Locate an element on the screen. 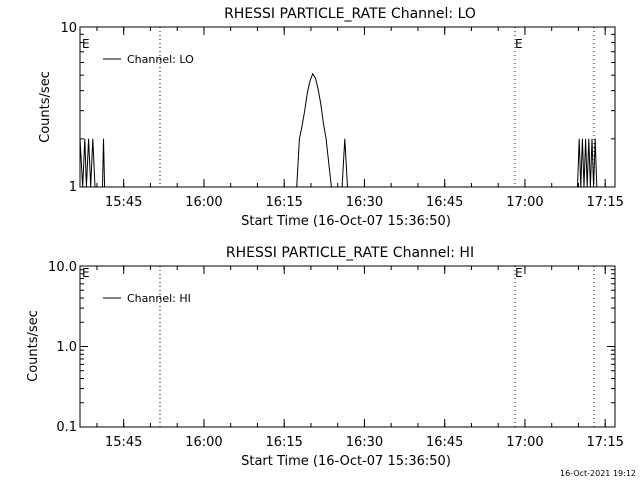  event-marker-1-hi: E is located at coordinates (86, 273).